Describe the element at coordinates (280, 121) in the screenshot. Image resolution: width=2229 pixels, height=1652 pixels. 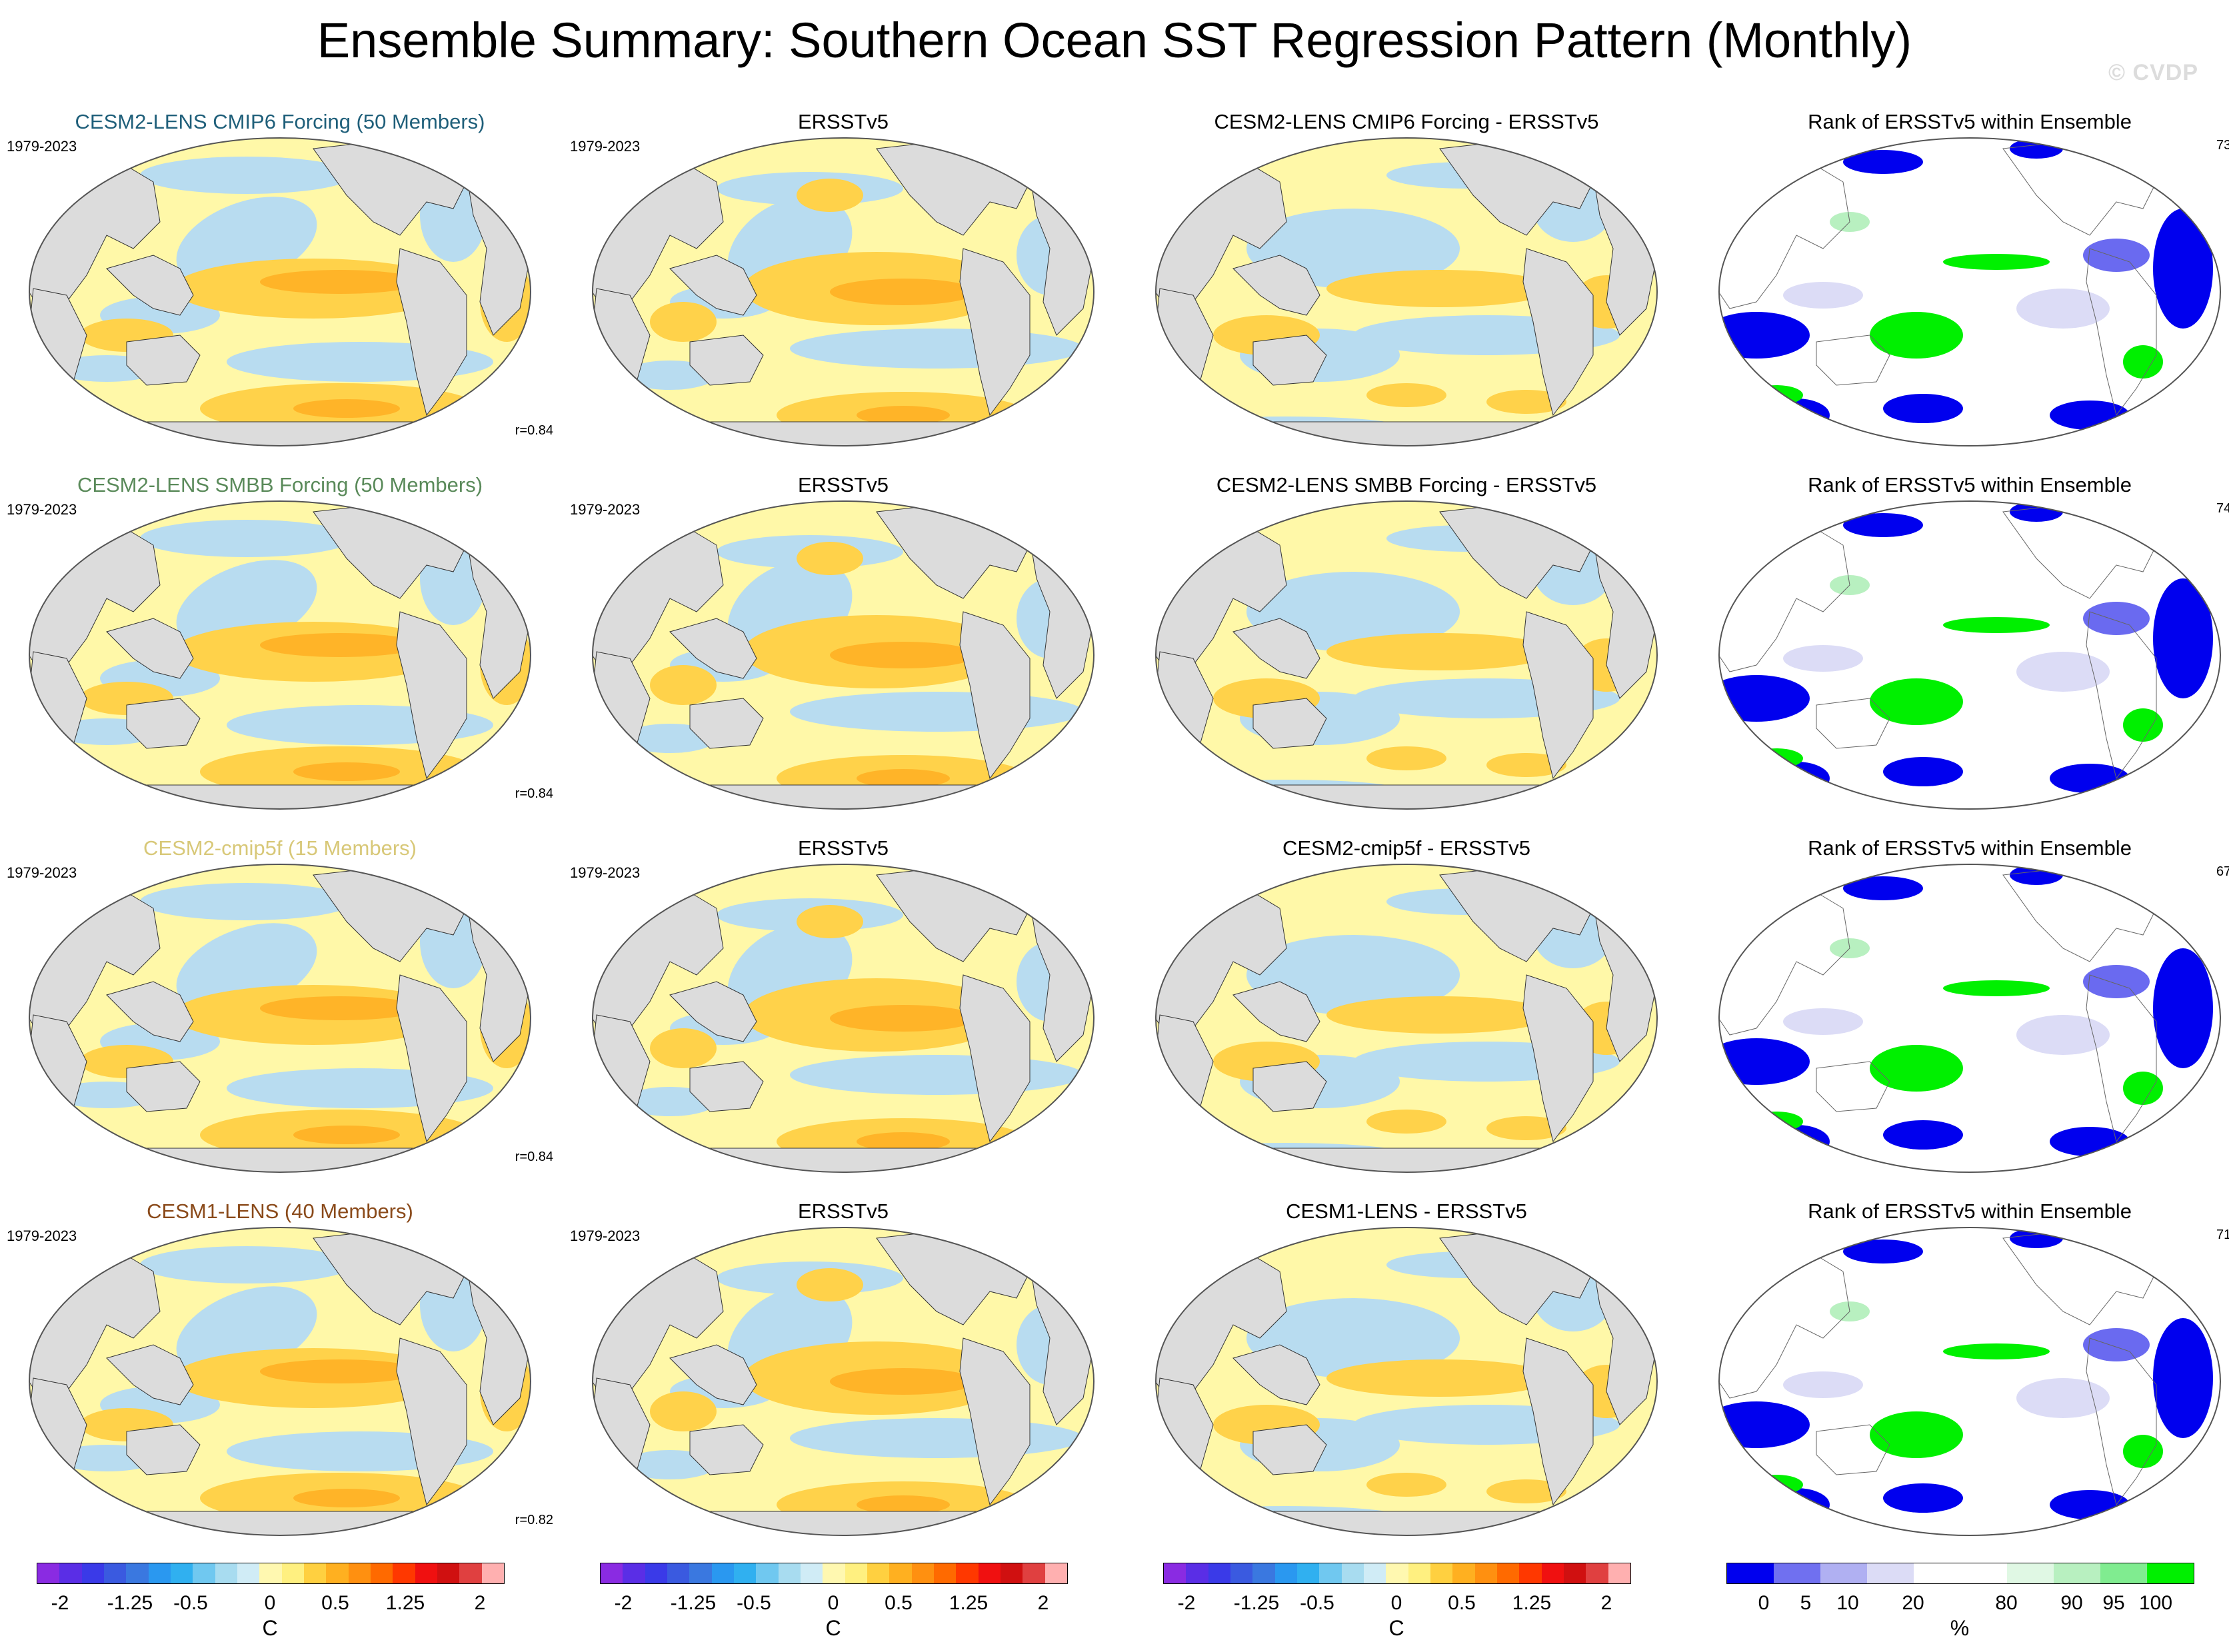
I see `panel-title: CESM2-LENS CMIP6 Forcing (50 Members)` at that location.